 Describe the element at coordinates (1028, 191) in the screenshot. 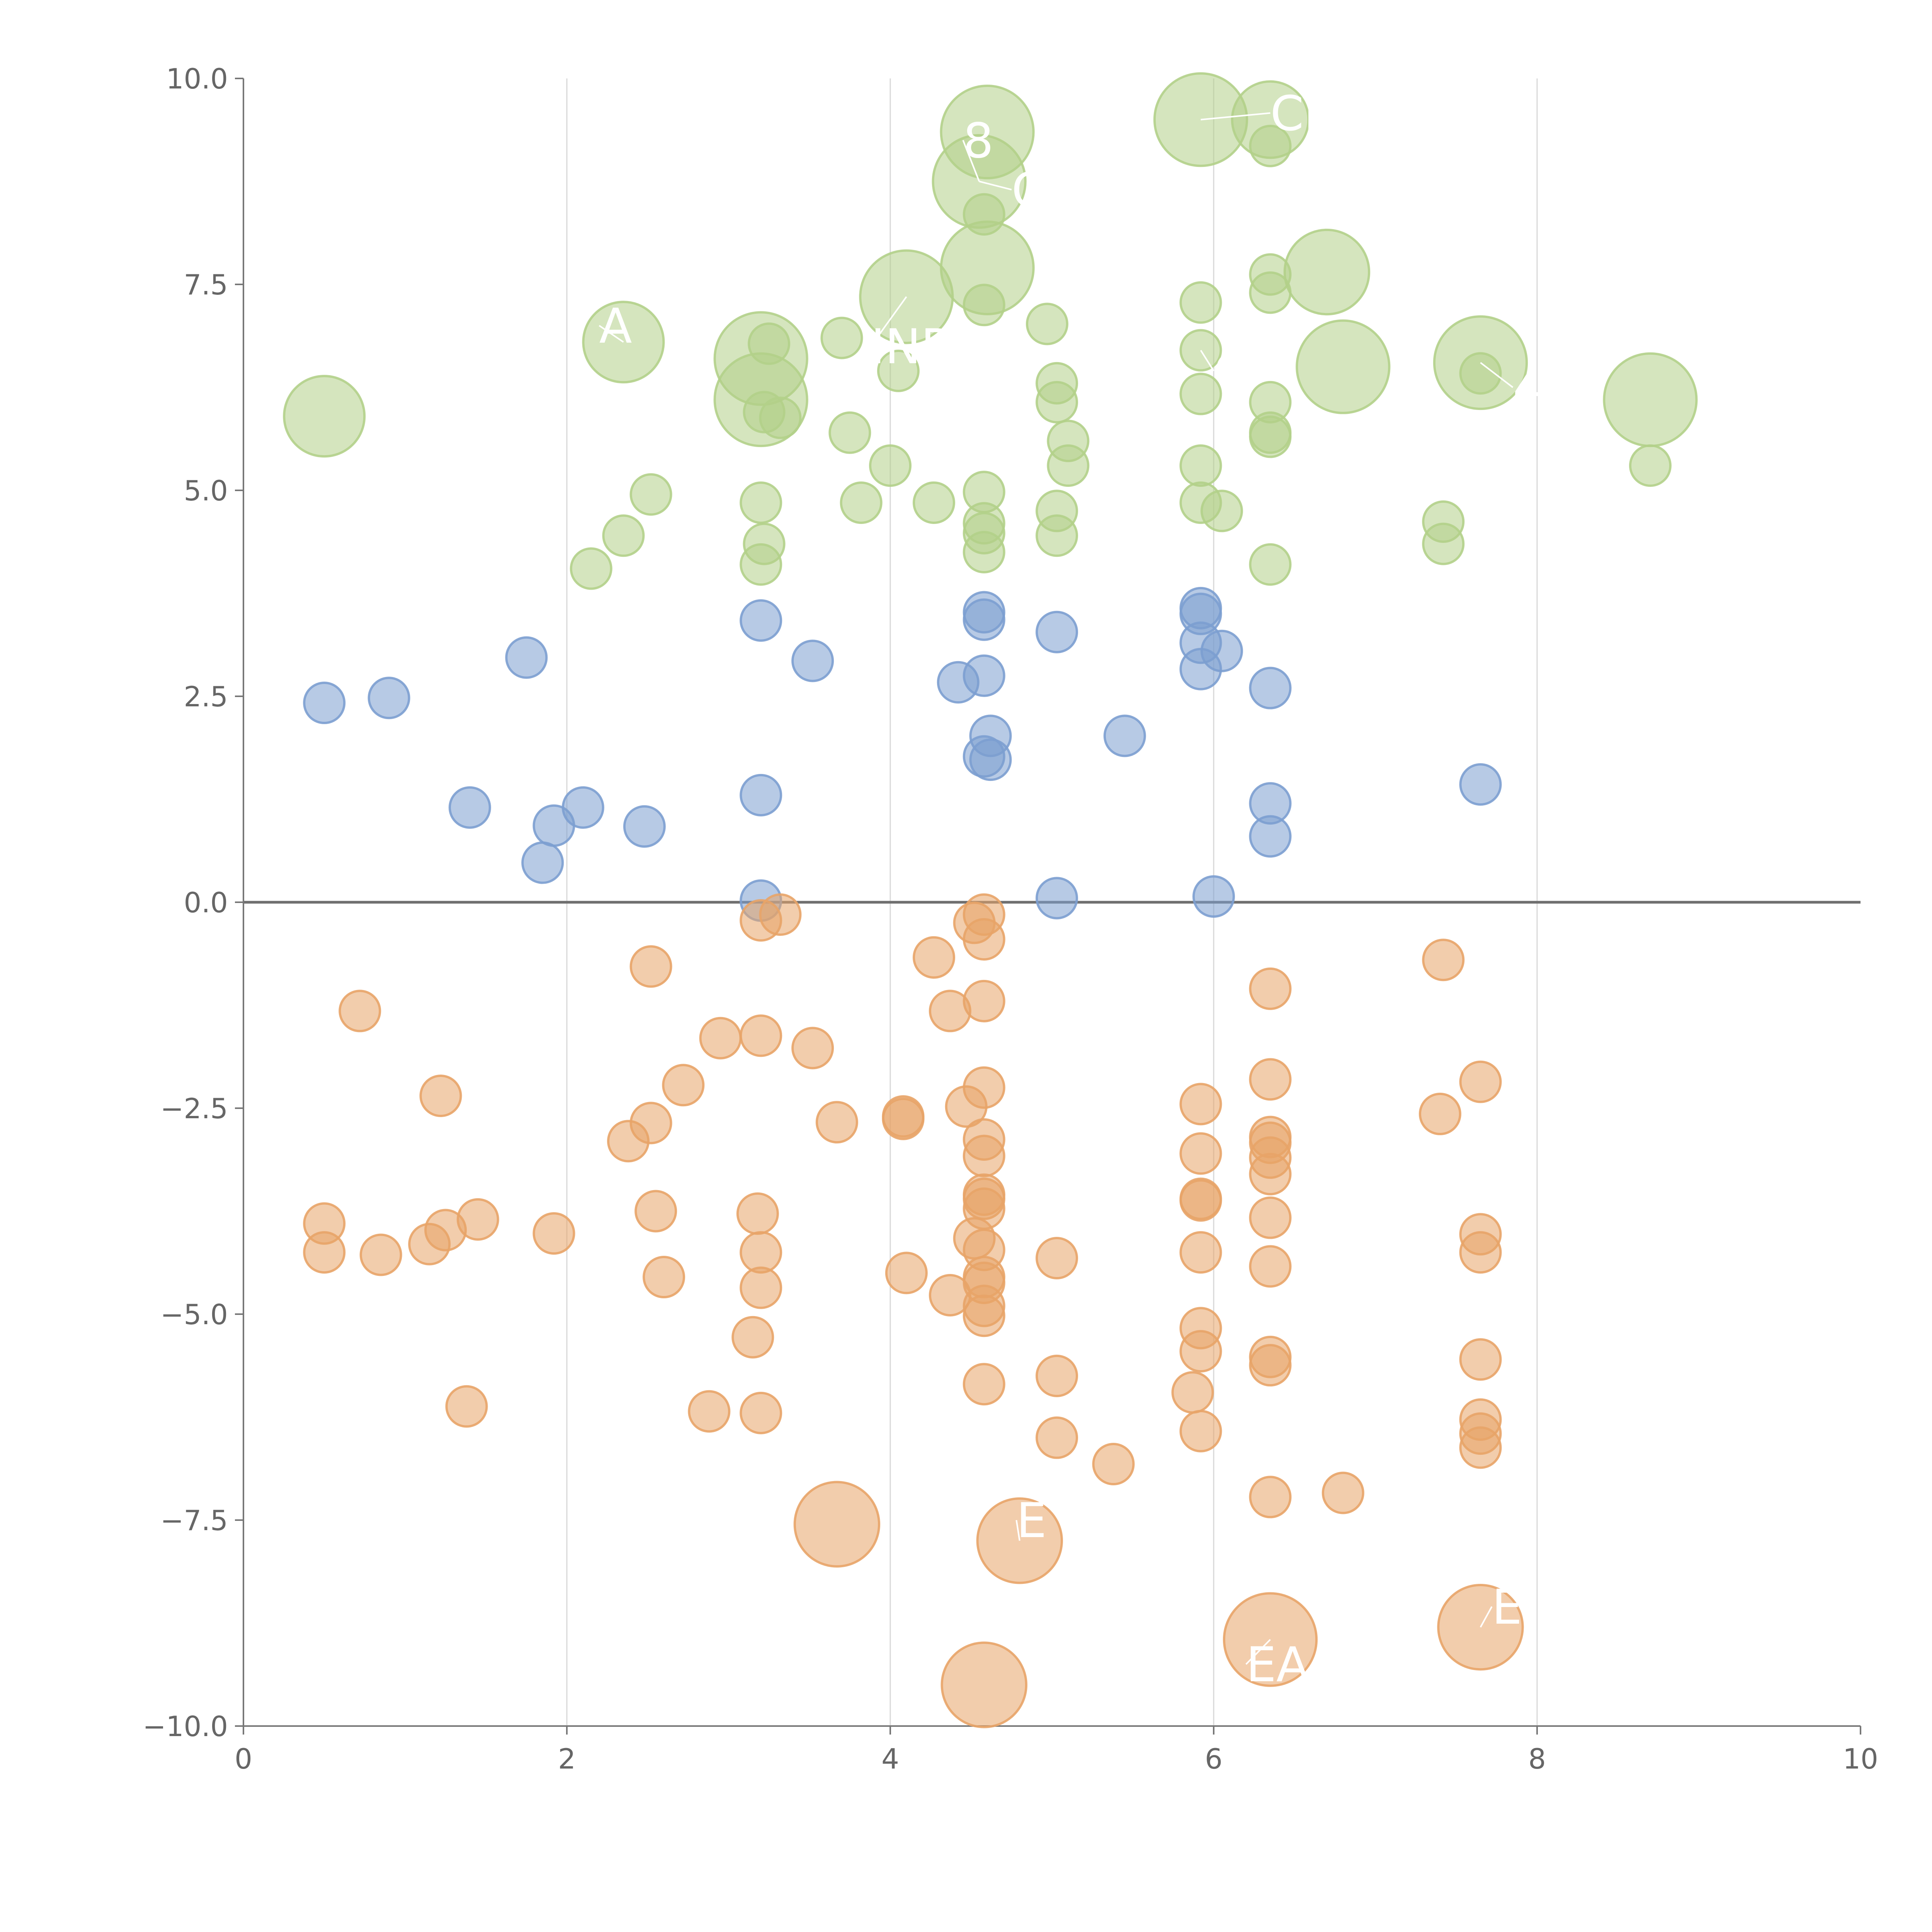

I see `annotation-label: C` at that location.